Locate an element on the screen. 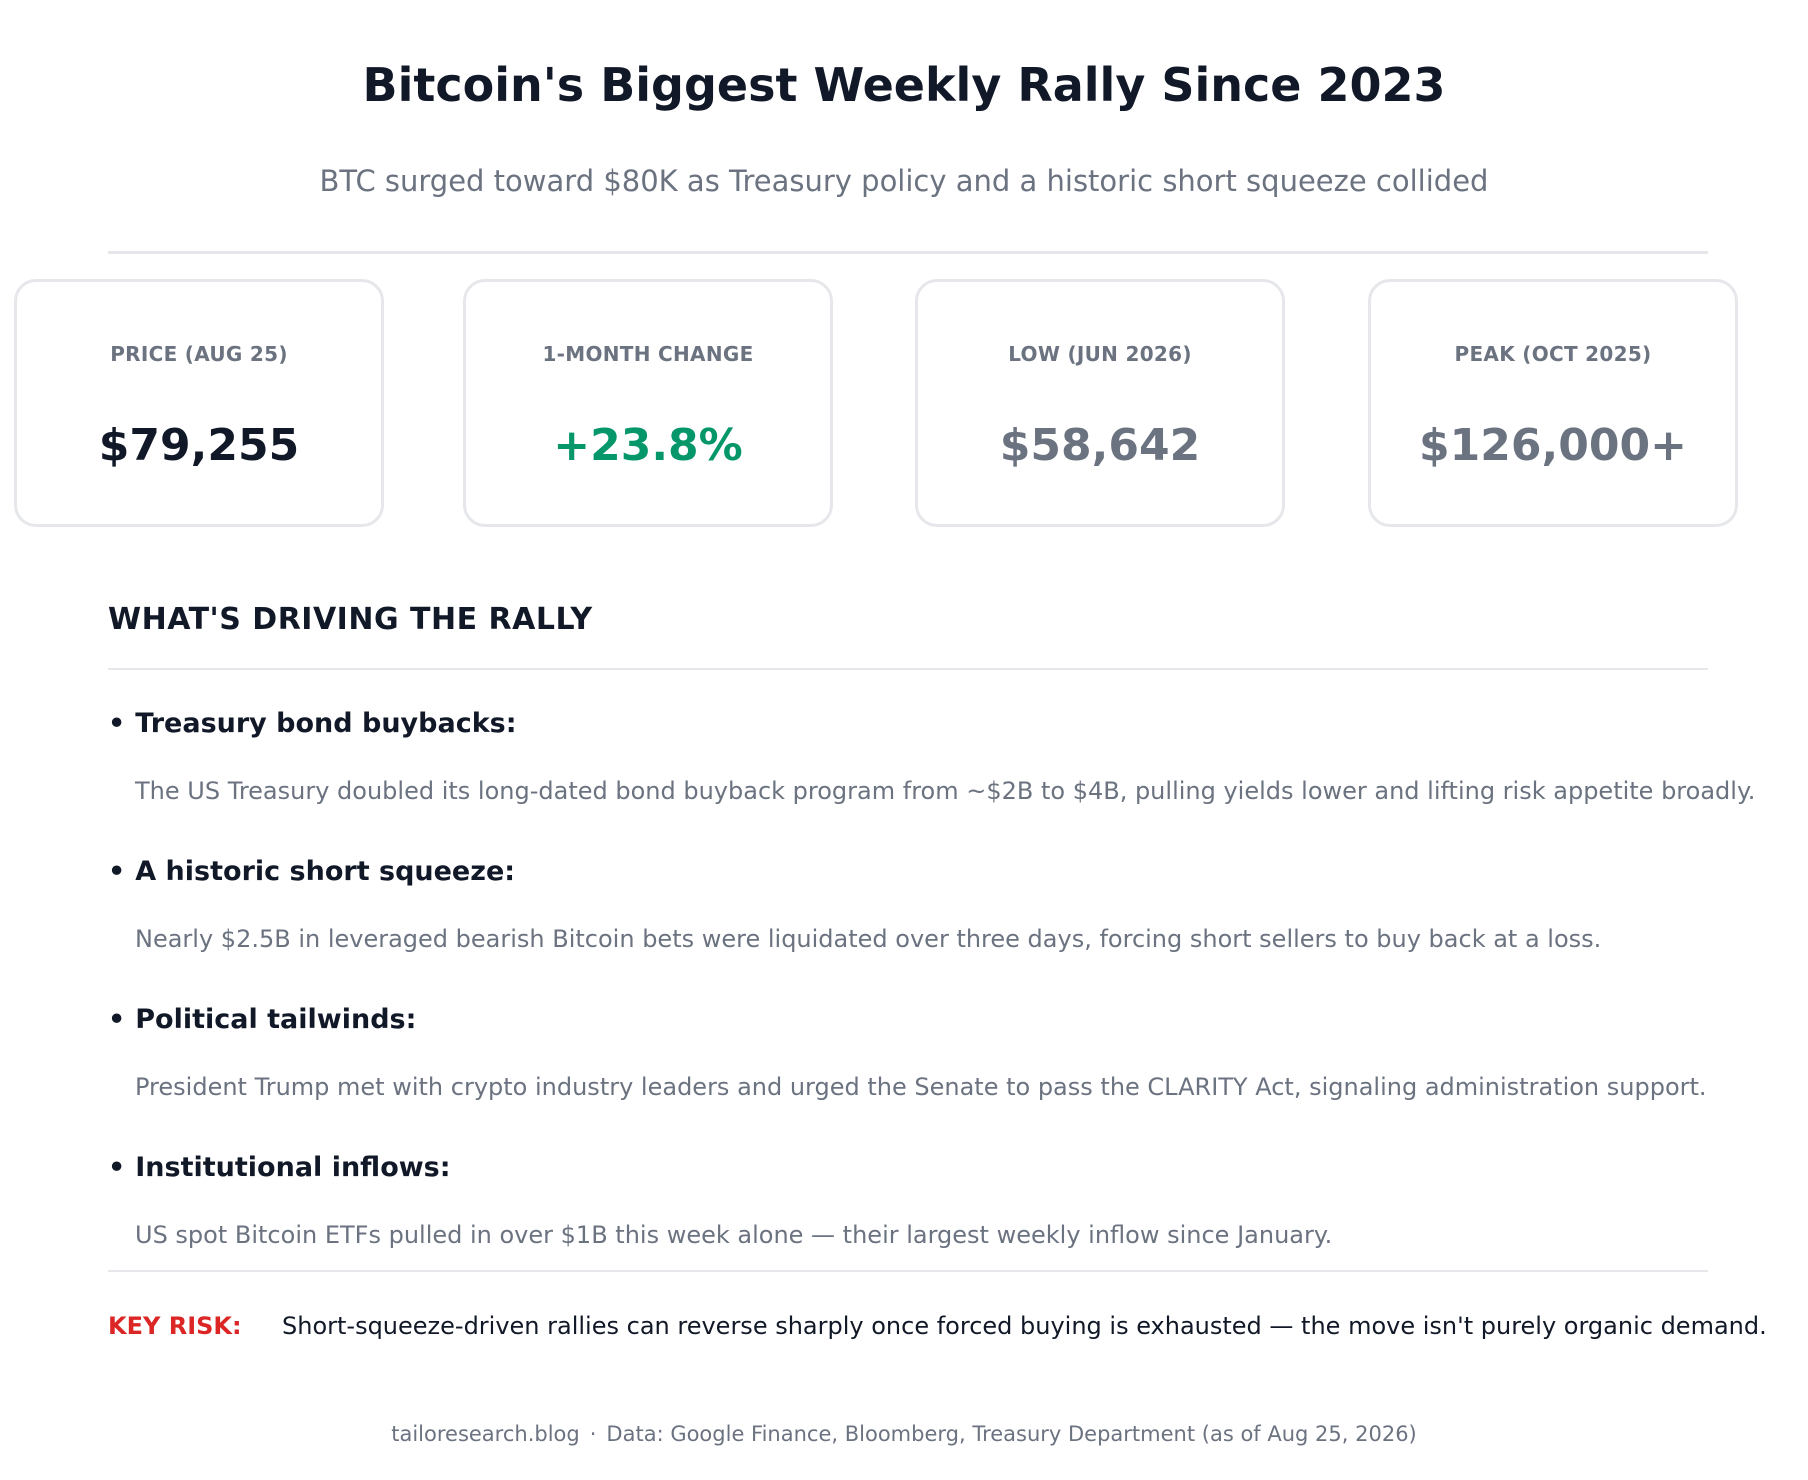  stat-label-price: PRICE (AUG 25) is located at coordinates (199, 354).